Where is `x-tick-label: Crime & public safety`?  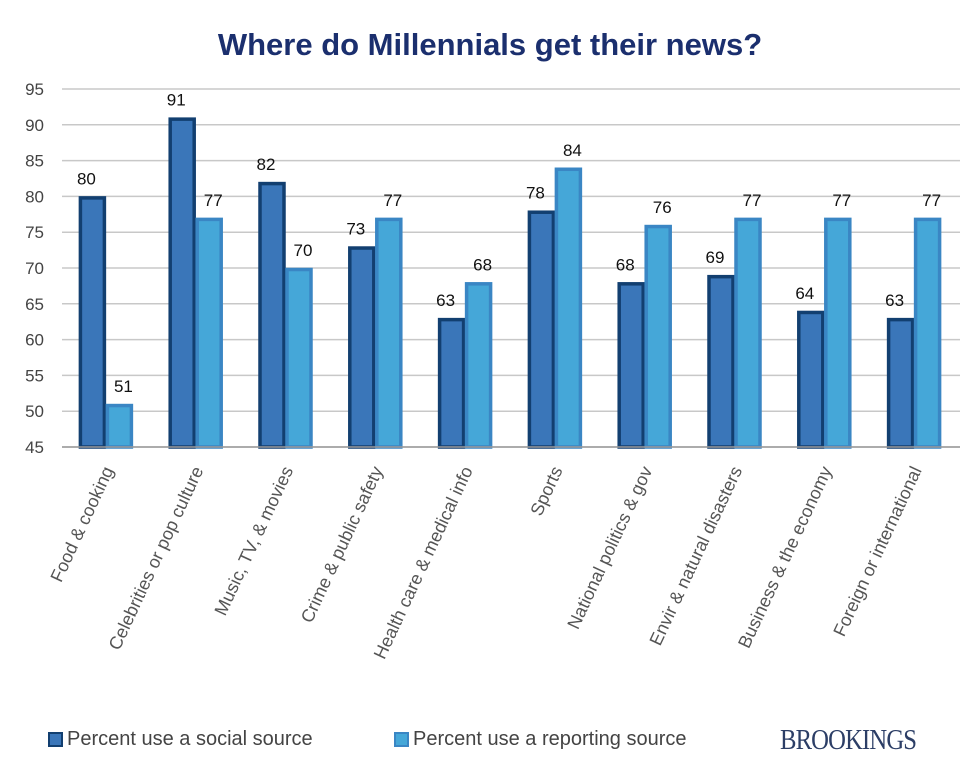
x-tick-label: Crime & public safety is located at coordinates (342, 544).